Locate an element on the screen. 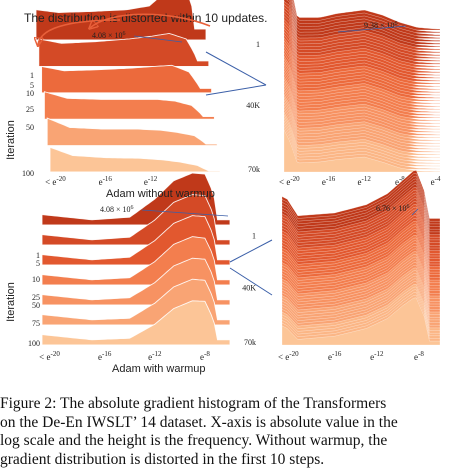 The image size is (465, 474). y-tick-label: 5 is located at coordinates (38, 263).